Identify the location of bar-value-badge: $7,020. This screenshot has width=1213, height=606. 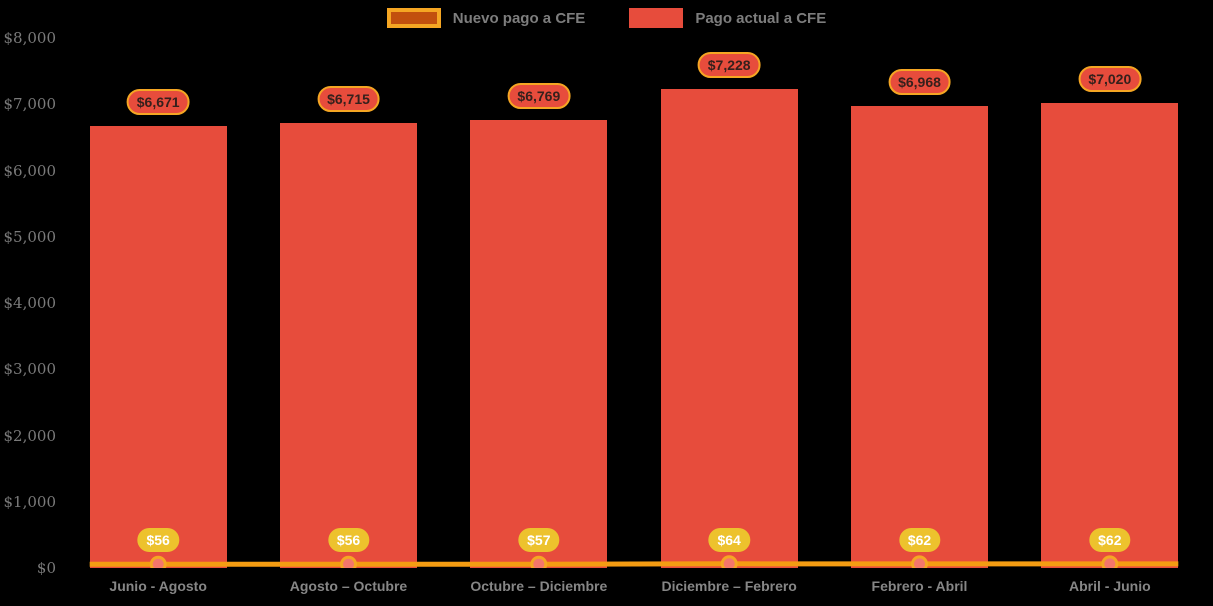
(1110, 78).